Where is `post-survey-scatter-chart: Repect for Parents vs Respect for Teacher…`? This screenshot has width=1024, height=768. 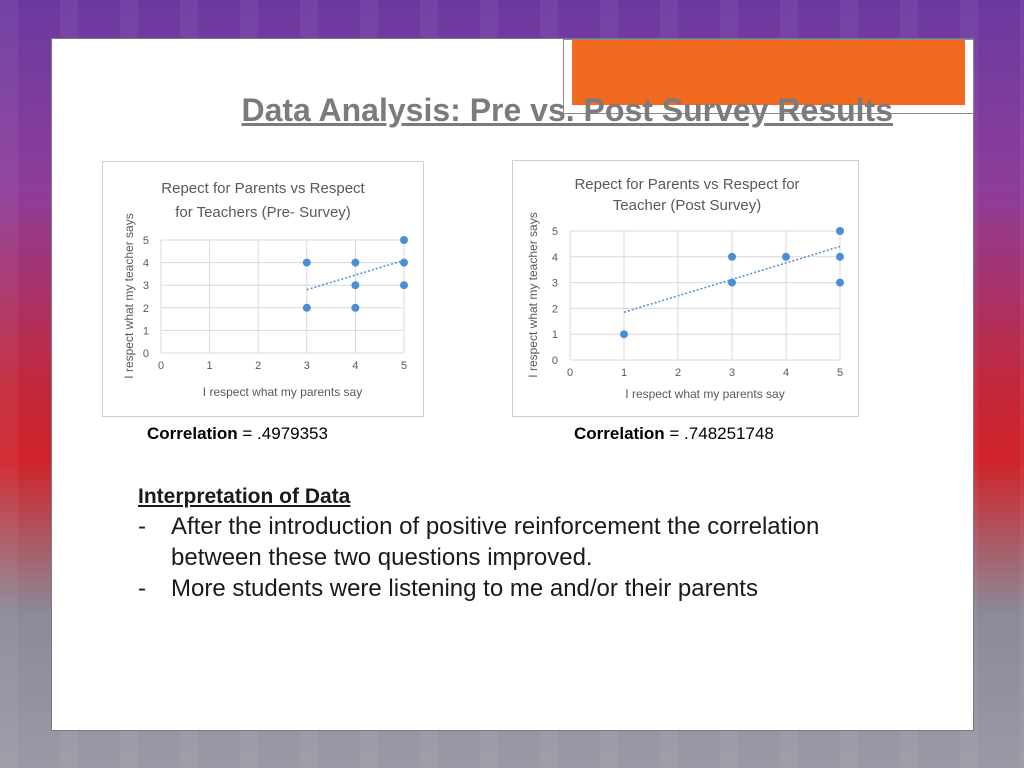 post-survey-scatter-chart: Repect for Parents vs Respect for Teacher… is located at coordinates (685, 288).